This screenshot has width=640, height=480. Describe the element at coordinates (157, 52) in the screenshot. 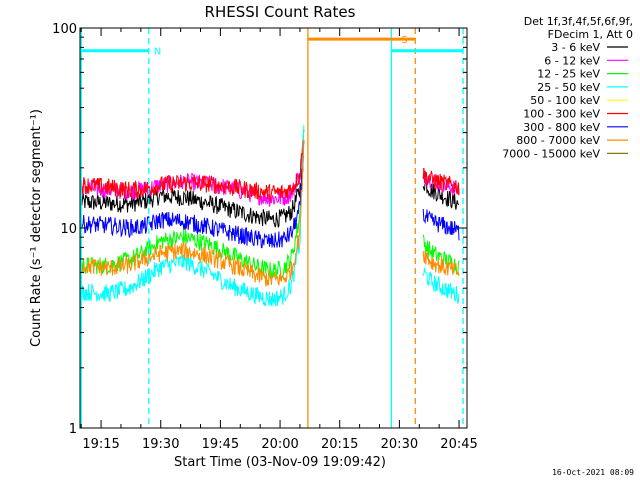

I see `flag-label-0: N` at that location.